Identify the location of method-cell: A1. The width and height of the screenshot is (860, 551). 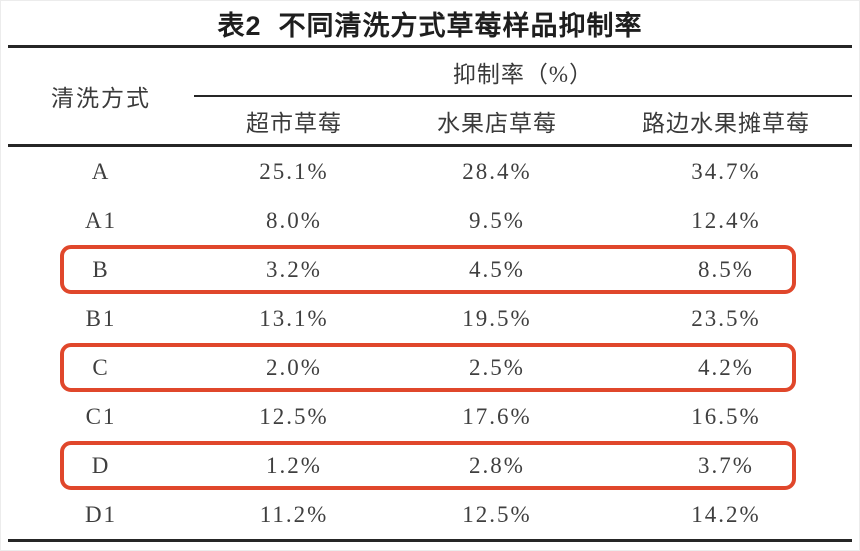
(101, 220).